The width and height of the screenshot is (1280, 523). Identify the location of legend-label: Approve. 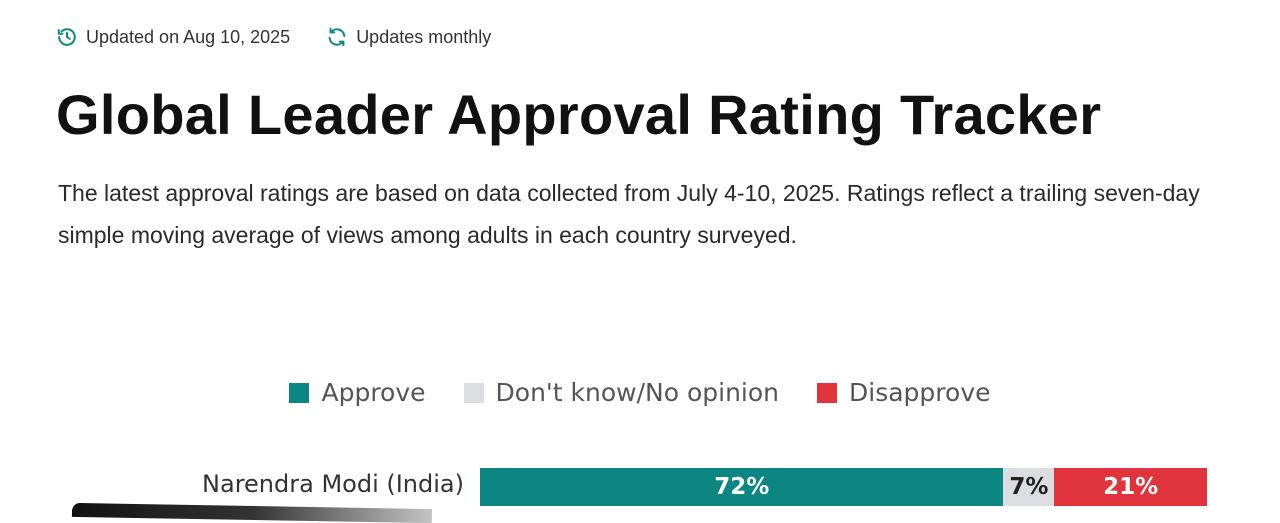
(373, 392).